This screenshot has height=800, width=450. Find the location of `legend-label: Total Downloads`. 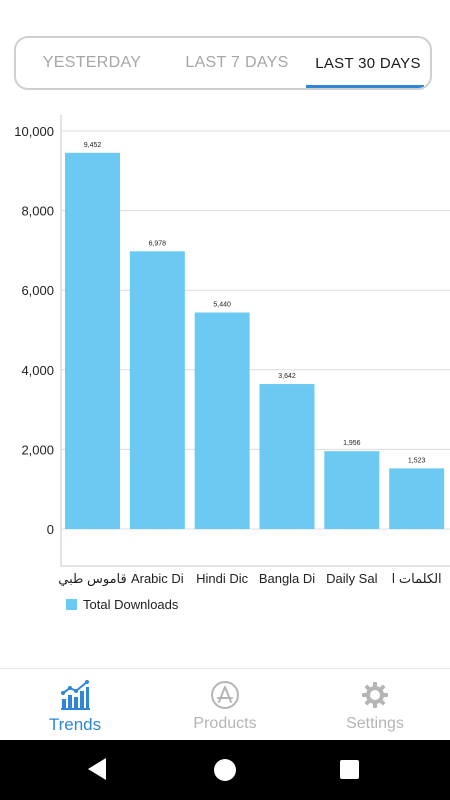

legend-label: Total Downloads is located at coordinates (131, 604).